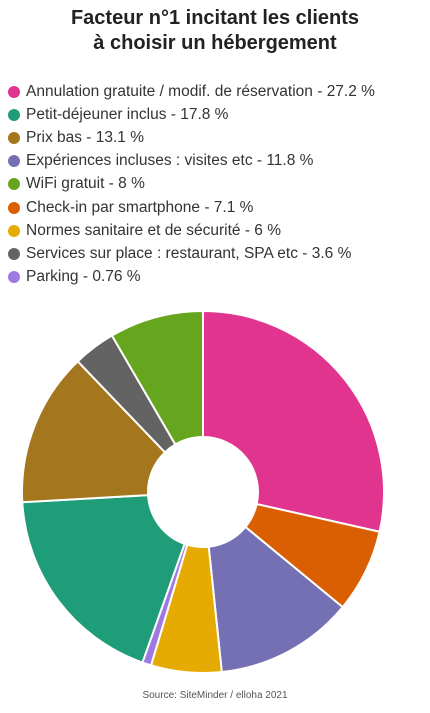  I want to click on legend-item: Prix bas - 13.1 %, so click(218, 137).